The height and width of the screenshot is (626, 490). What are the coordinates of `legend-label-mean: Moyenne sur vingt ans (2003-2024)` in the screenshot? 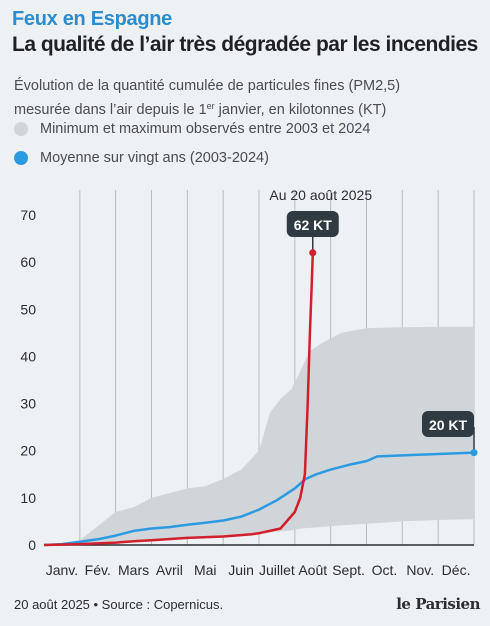 It's located at (154, 158).